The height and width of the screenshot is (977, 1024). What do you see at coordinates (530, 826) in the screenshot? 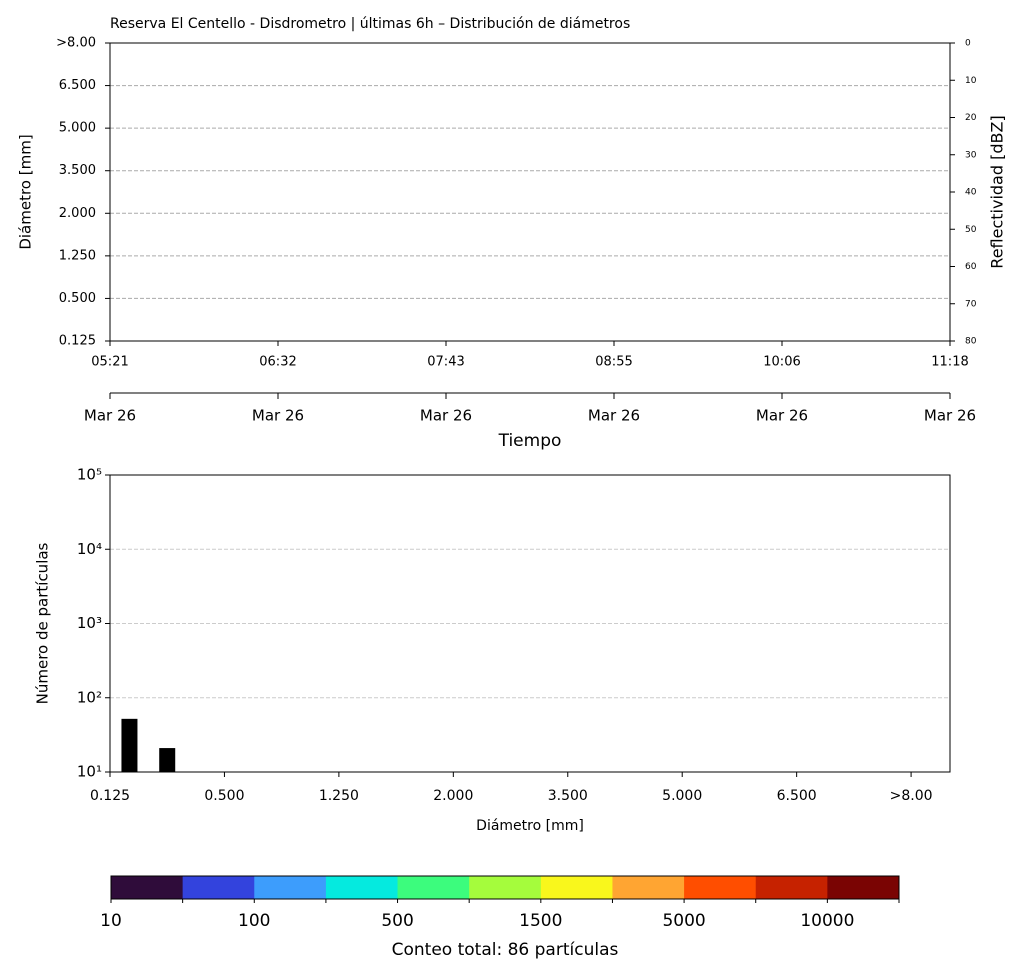
I see `x-axis-label: Diámetro [mm]` at bounding box center [530, 826].